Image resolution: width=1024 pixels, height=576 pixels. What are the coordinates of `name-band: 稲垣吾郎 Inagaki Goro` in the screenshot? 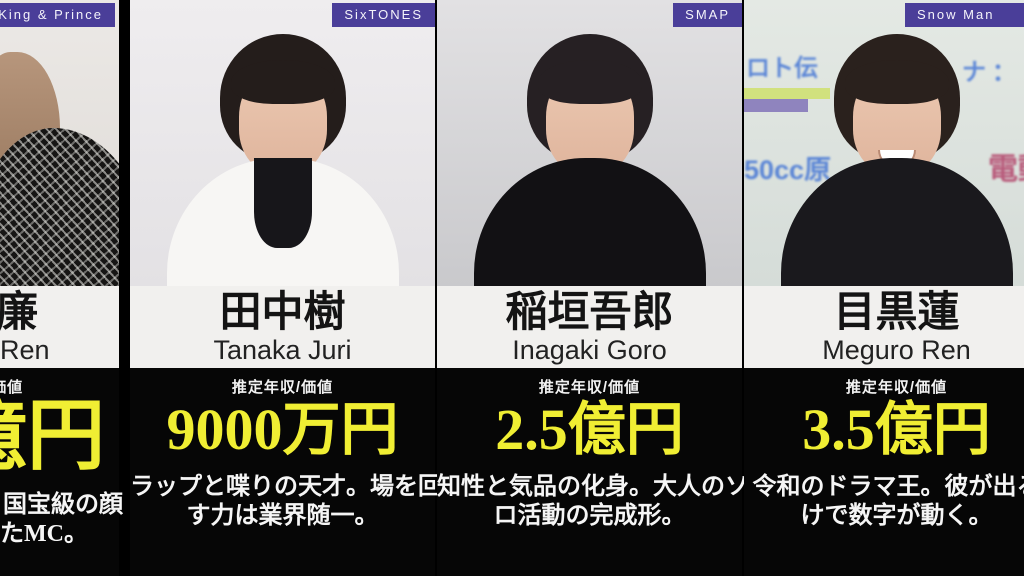 It's located at (589, 327).